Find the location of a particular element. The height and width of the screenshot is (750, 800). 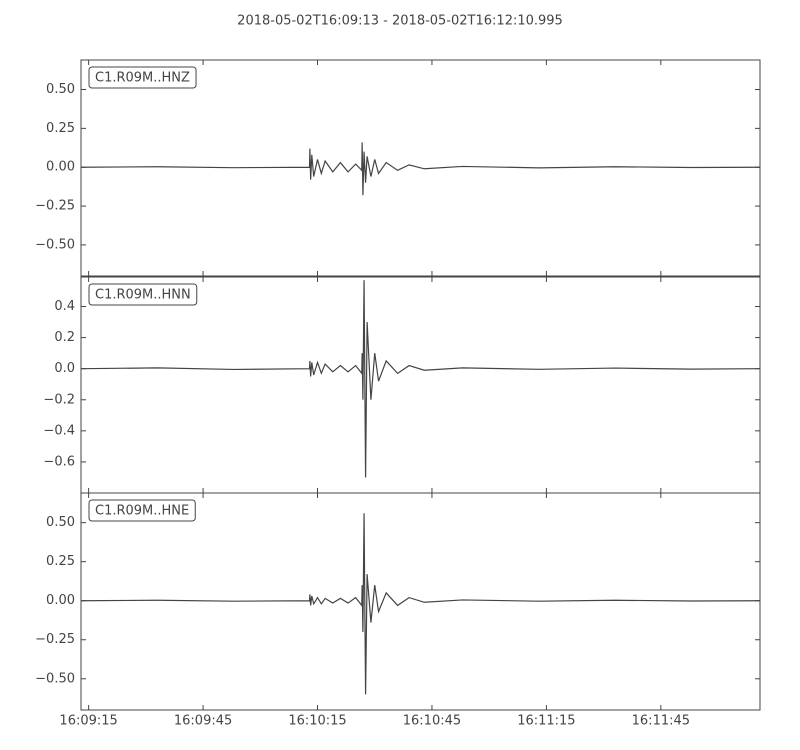

y-tick-label: −0.4 is located at coordinates (59, 430).